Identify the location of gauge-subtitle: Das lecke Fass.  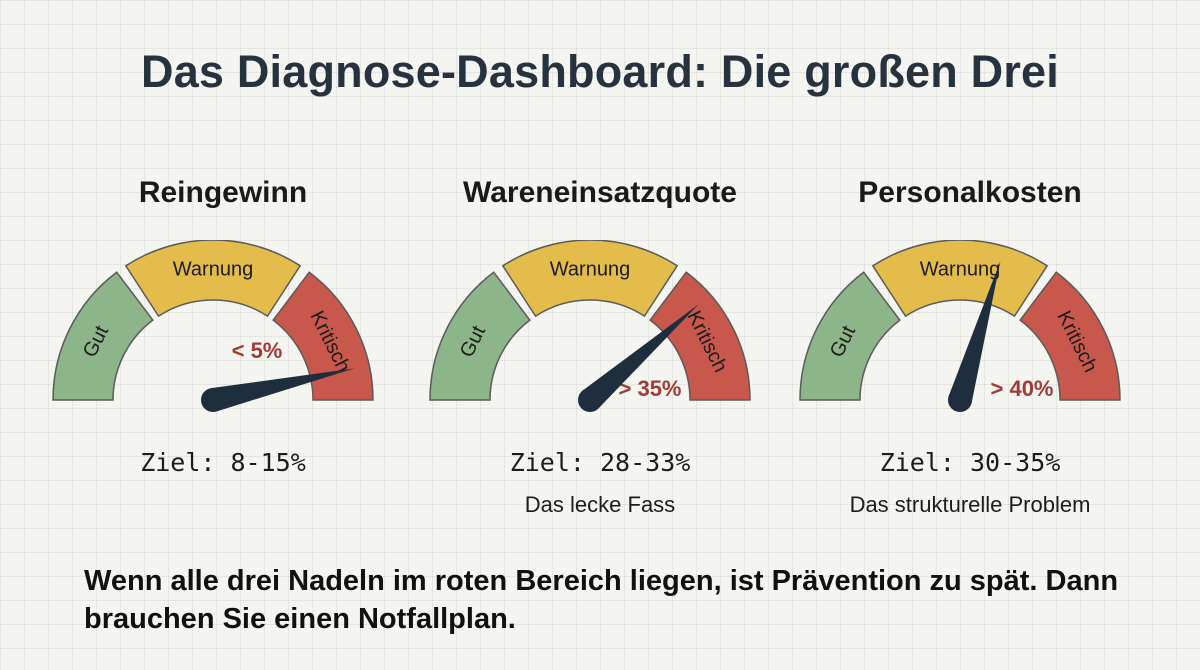
(600, 504).